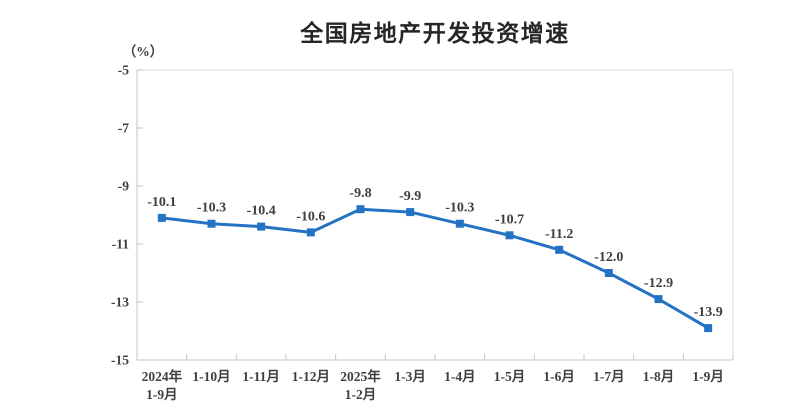 This screenshot has width=795, height=413. What do you see at coordinates (410, 376) in the screenshot?
I see `x-category-label: 1-3月` at bounding box center [410, 376].